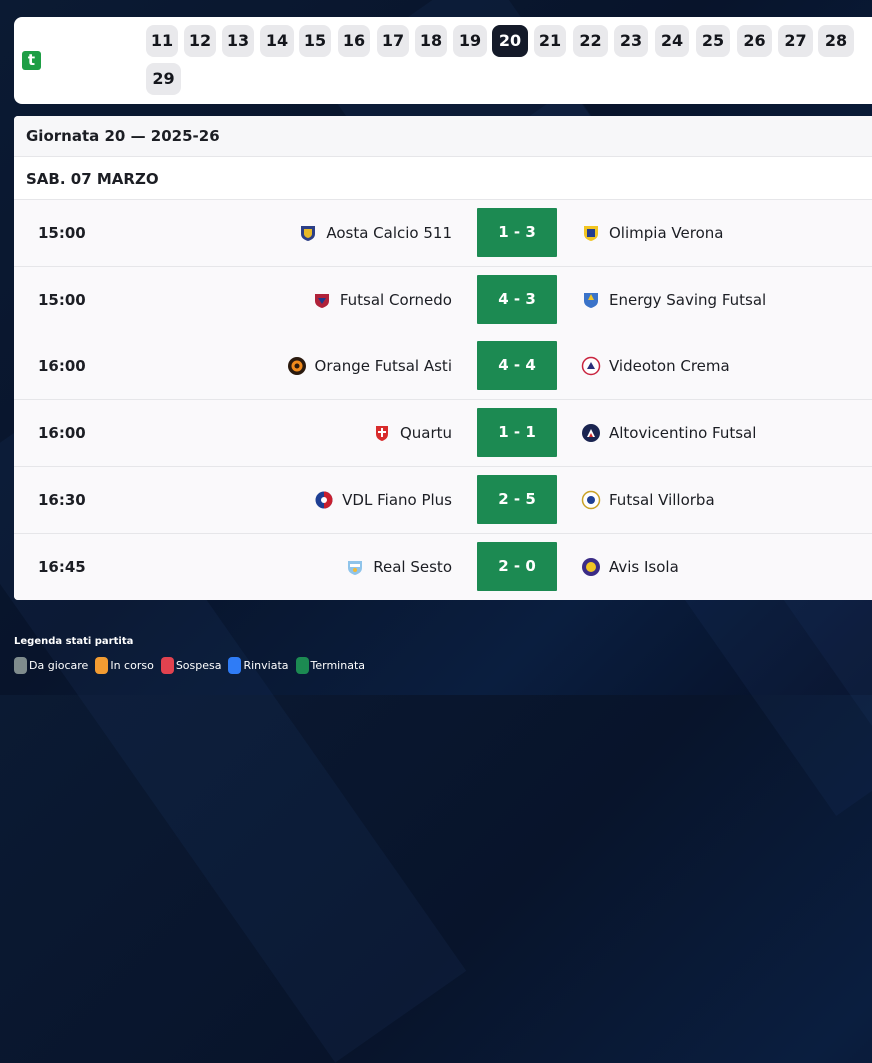 This screenshot has width=872, height=1063. Describe the element at coordinates (238, 41) in the screenshot. I see `round-button-13: 13` at that location.